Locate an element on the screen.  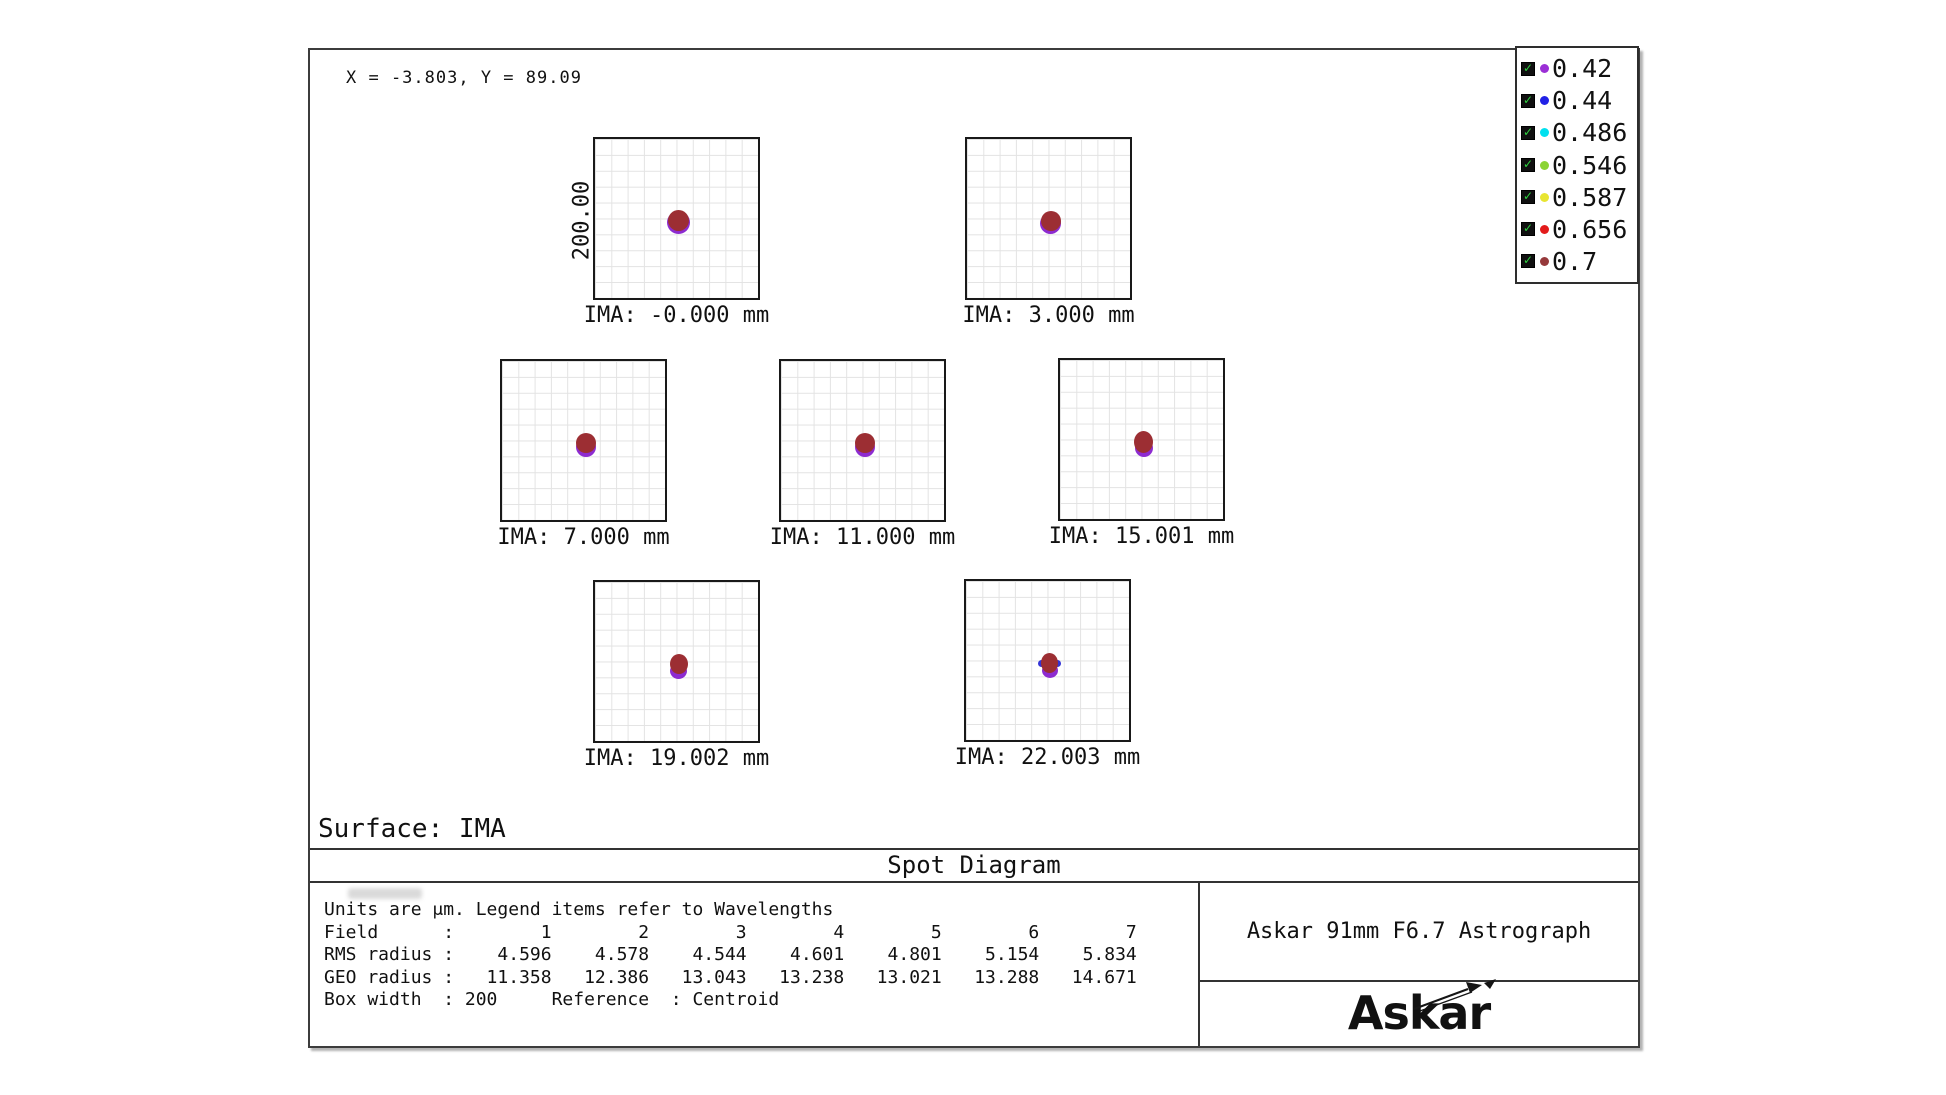
title-band: Spot Diagram is located at coordinates (974, 865).